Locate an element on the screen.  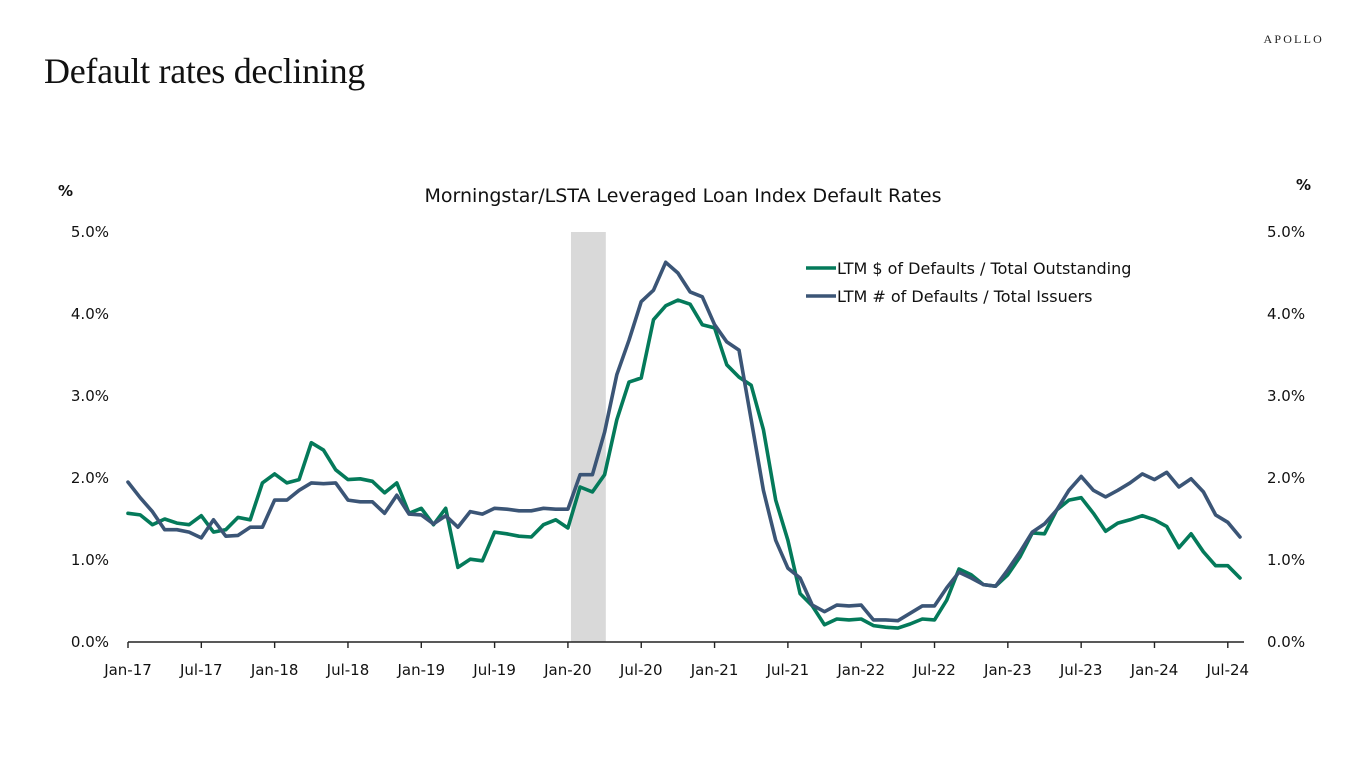
right-ytick-label: 3.0% is located at coordinates (1286, 396).